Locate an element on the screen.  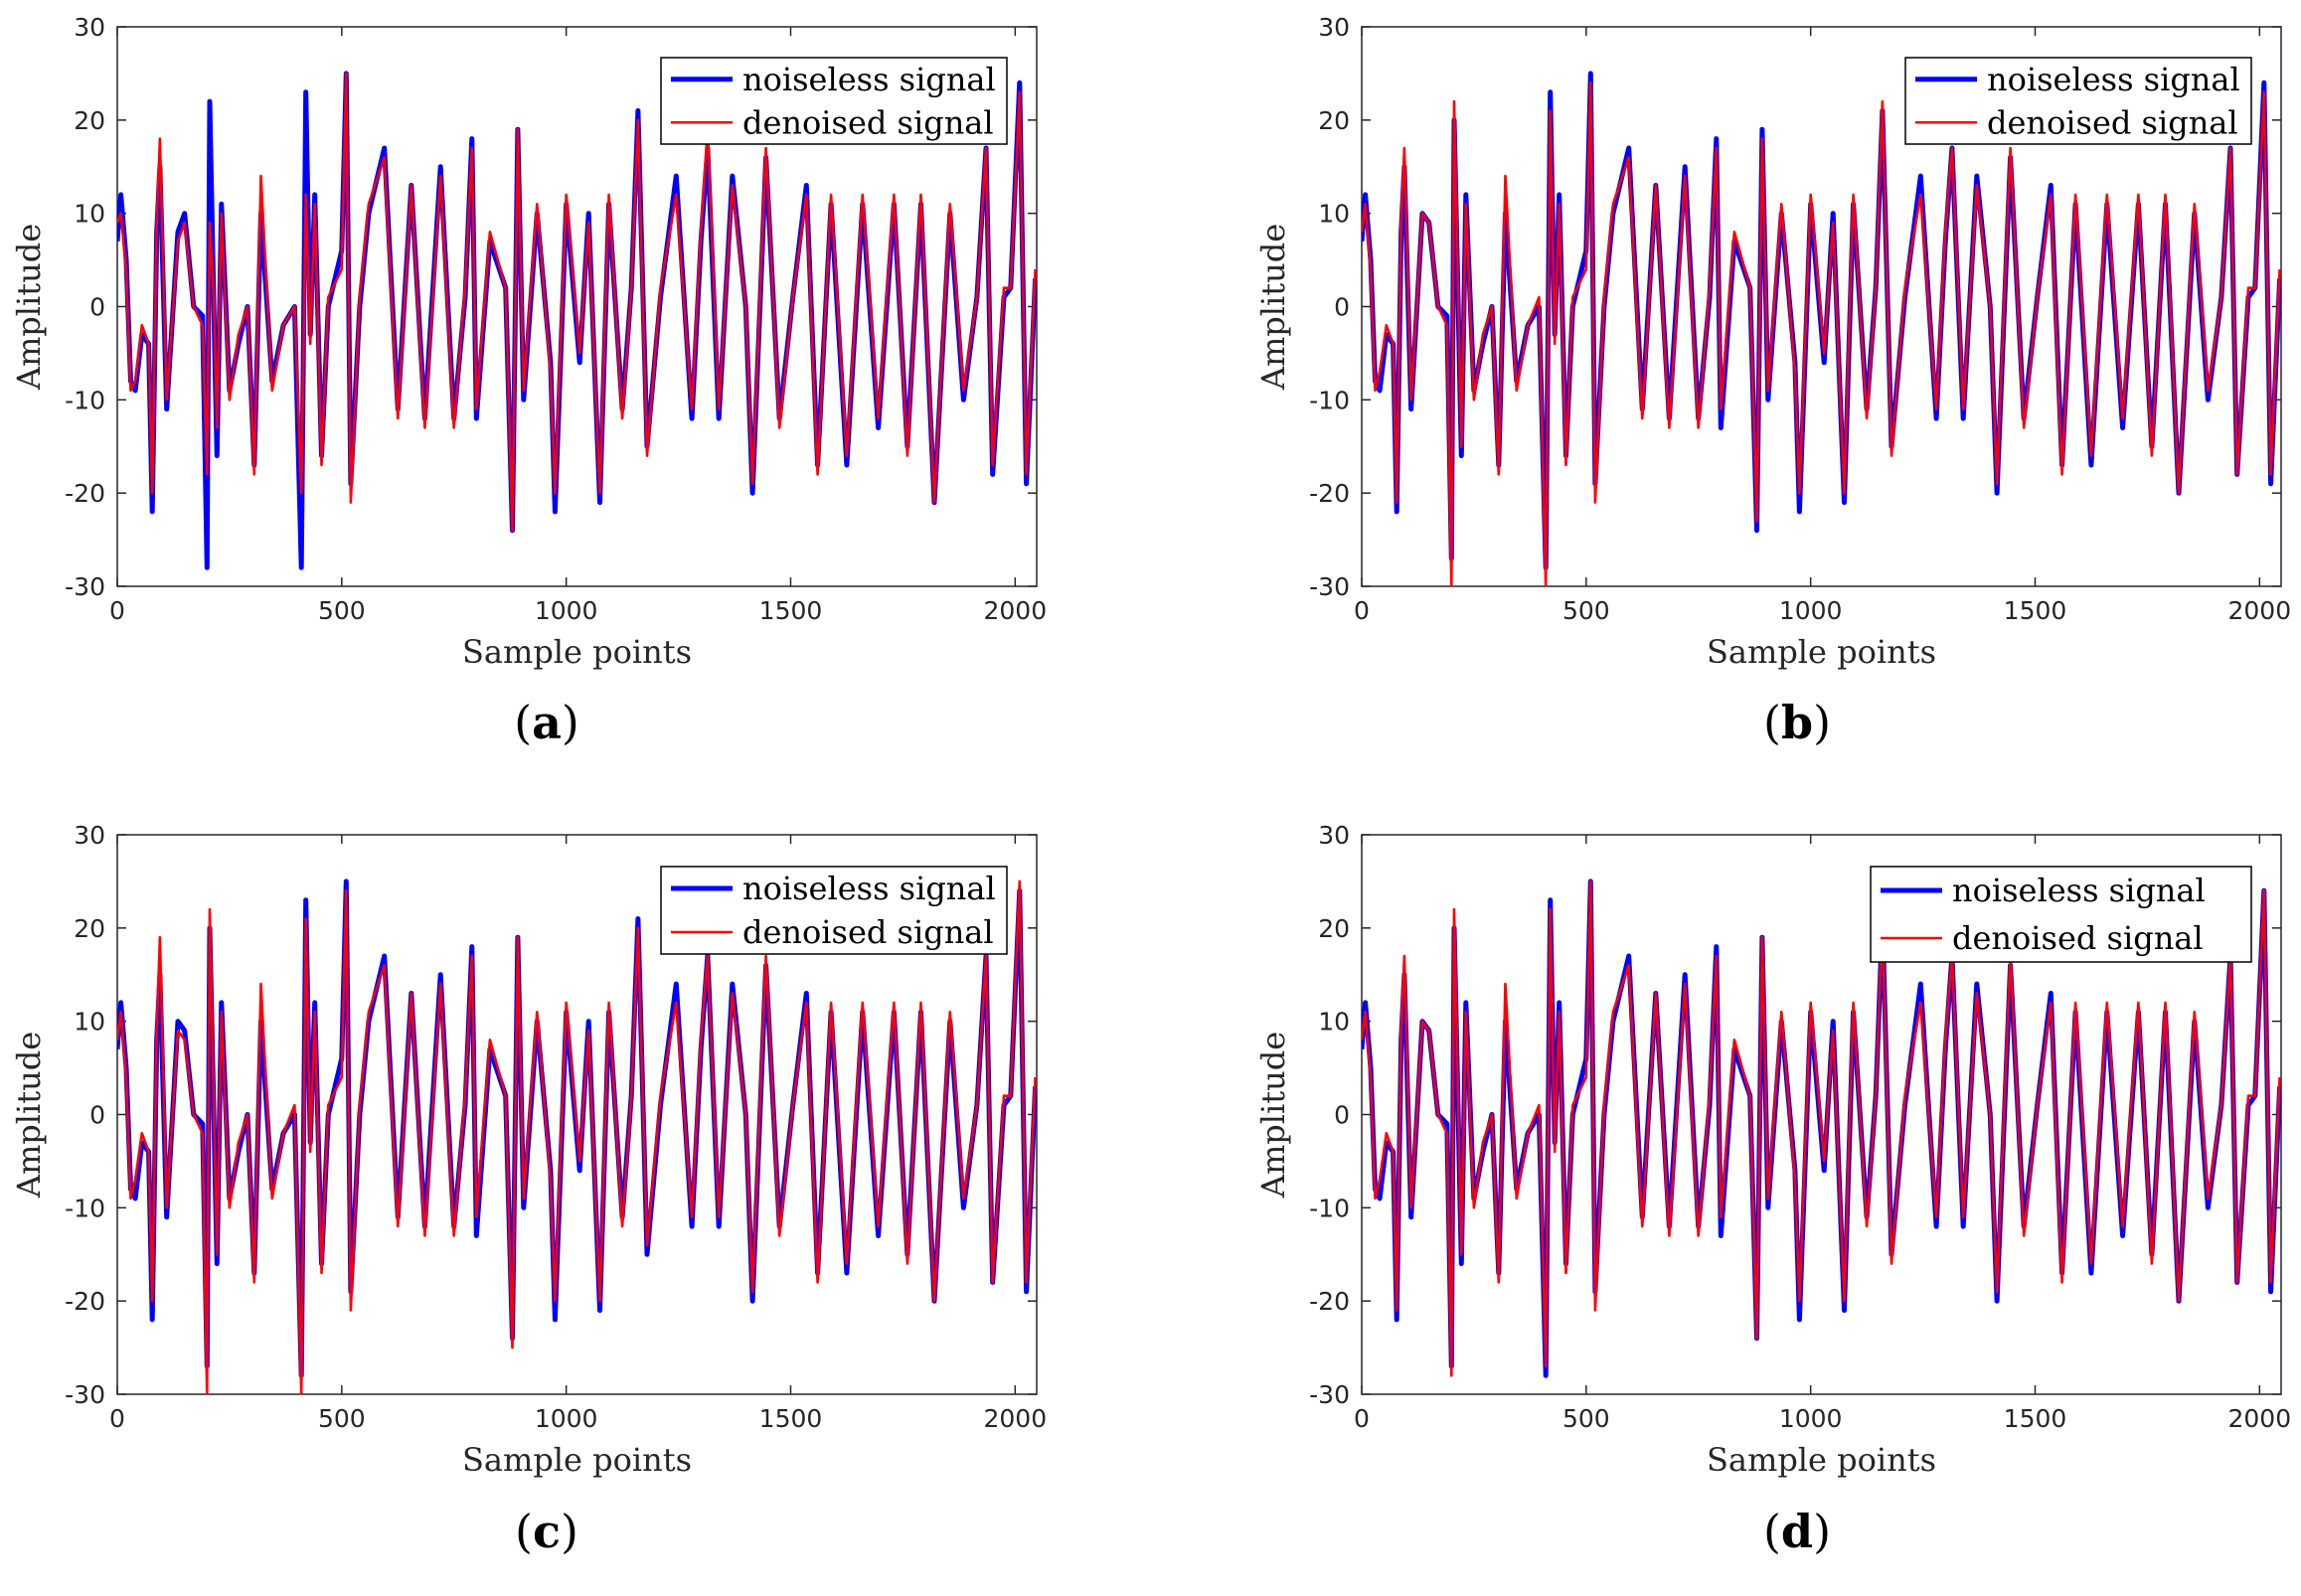
panel-caption: (d) is located at coordinates (1797, 1532).